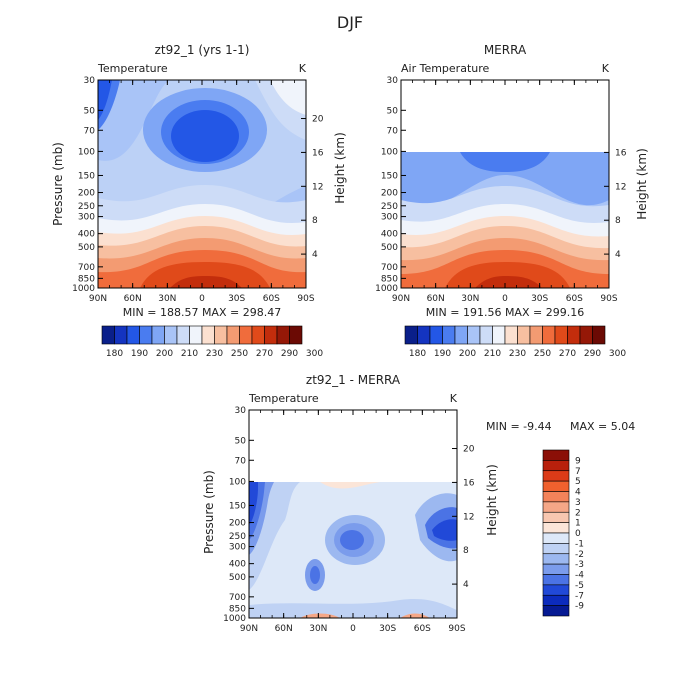  I want to click on y-axis-label-left: Pressure (mb), so click(58, 184).